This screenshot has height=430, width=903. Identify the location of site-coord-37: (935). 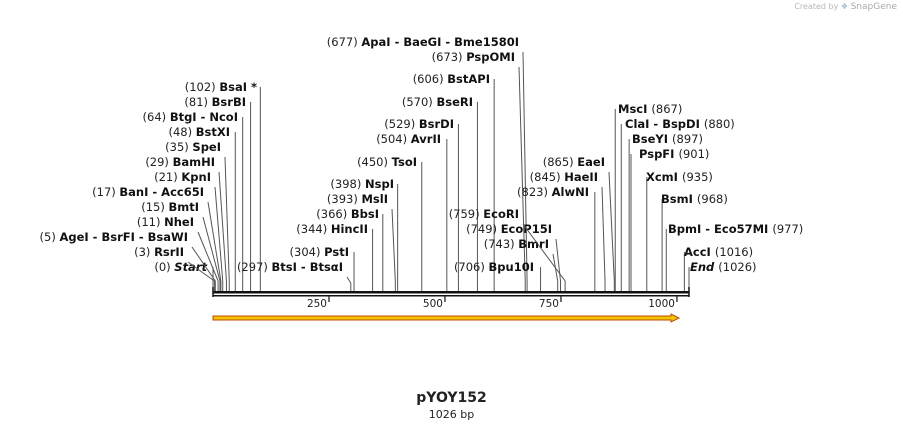
(697, 177).